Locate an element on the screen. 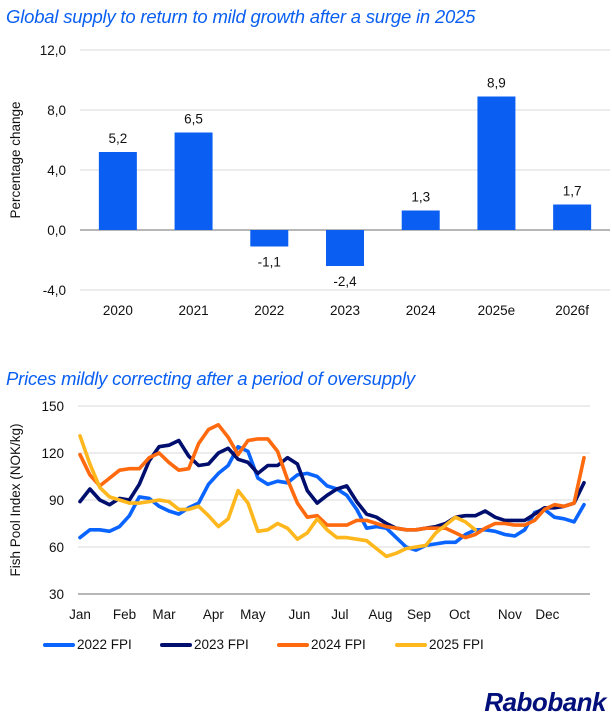 Image resolution: width=612 pixels, height=726 pixels. data-label: 1,7 is located at coordinates (572, 191).